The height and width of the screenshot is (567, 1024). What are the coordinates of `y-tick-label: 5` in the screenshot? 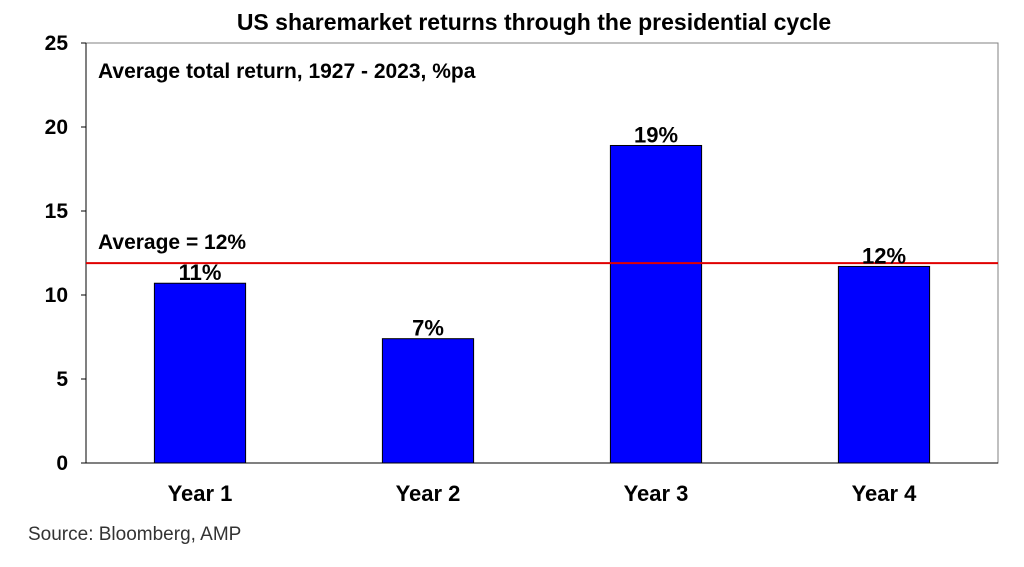 It's located at (62, 379).